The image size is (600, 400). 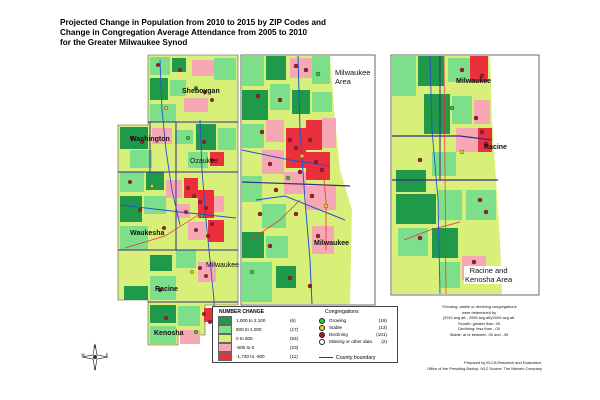 What do you see at coordinates (332, 243) in the screenshot?
I see `inset-label-milwaukee: Milwaukee` at bounding box center [332, 243].